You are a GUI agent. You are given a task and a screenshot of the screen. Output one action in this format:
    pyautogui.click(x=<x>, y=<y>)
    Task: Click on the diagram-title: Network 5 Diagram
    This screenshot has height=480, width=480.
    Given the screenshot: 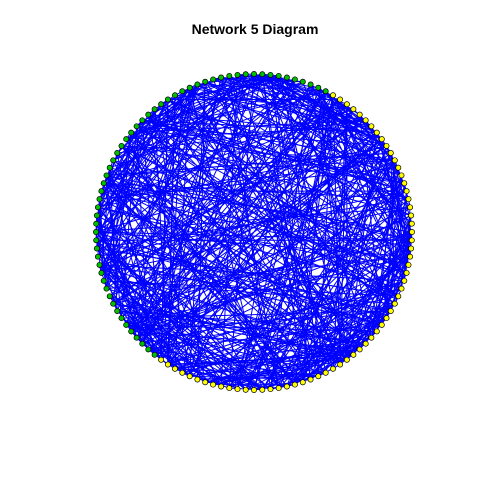 What is the action you would take?
    pyautogui.click(x=255, y=29)
    